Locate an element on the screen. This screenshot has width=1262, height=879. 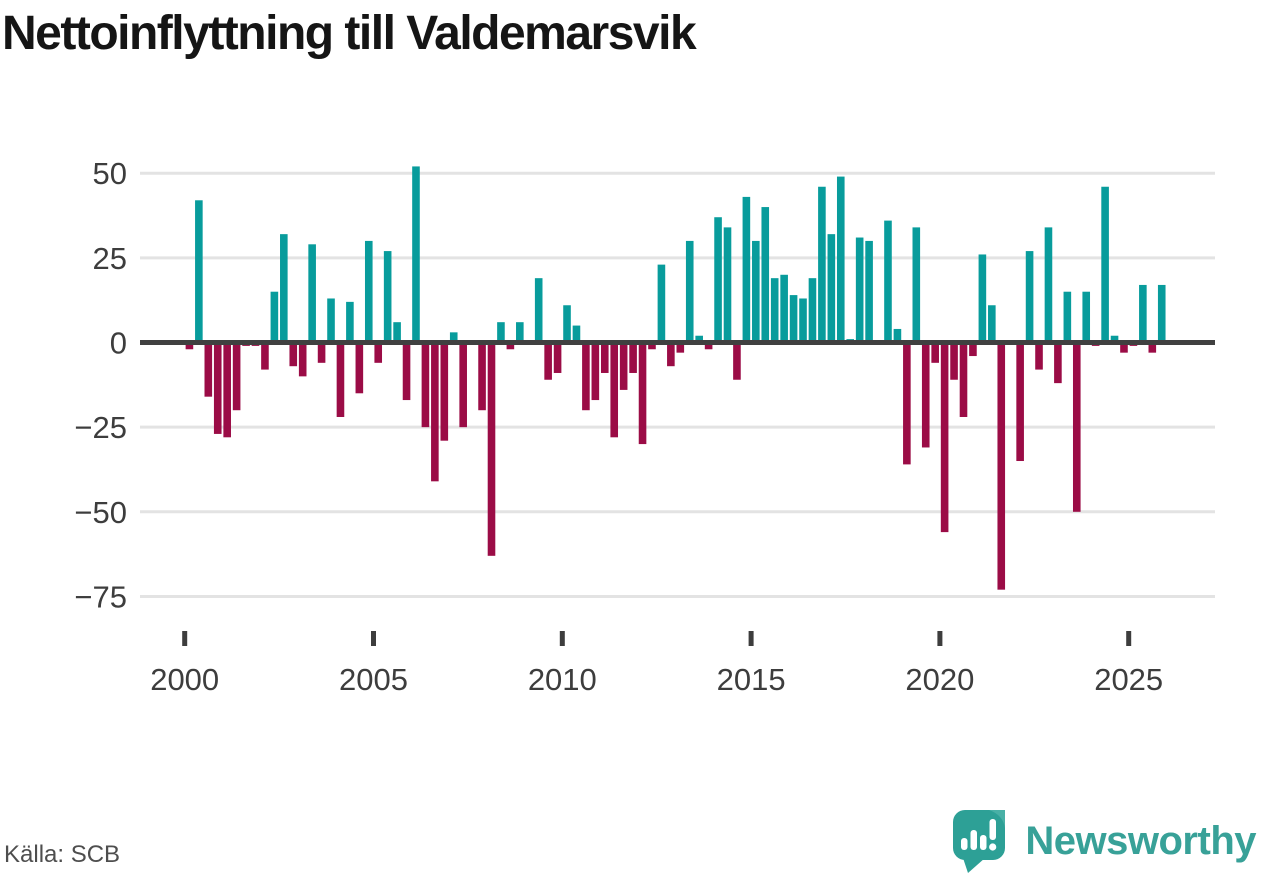
bar-2008Q2 is located at coordinates (501, 332).